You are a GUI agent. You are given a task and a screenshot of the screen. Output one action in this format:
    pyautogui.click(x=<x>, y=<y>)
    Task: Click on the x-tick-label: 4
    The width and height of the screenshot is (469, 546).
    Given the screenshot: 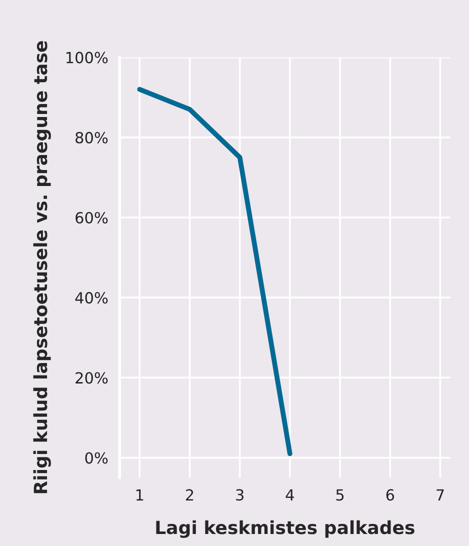 What is the action you would take?
    pyautogui.click(x=290, y=494)
    